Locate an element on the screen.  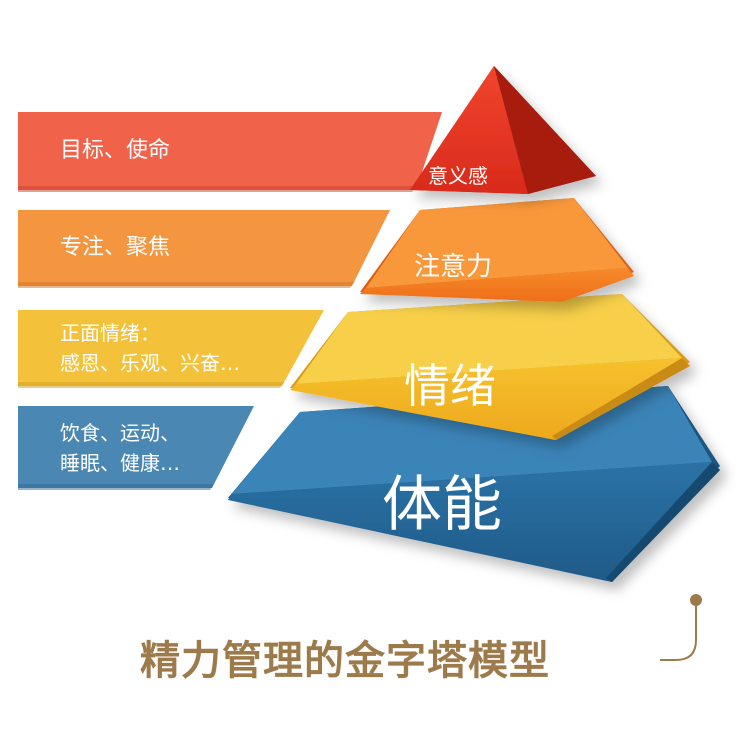
band-emotion is located at coordinates (171, 349).